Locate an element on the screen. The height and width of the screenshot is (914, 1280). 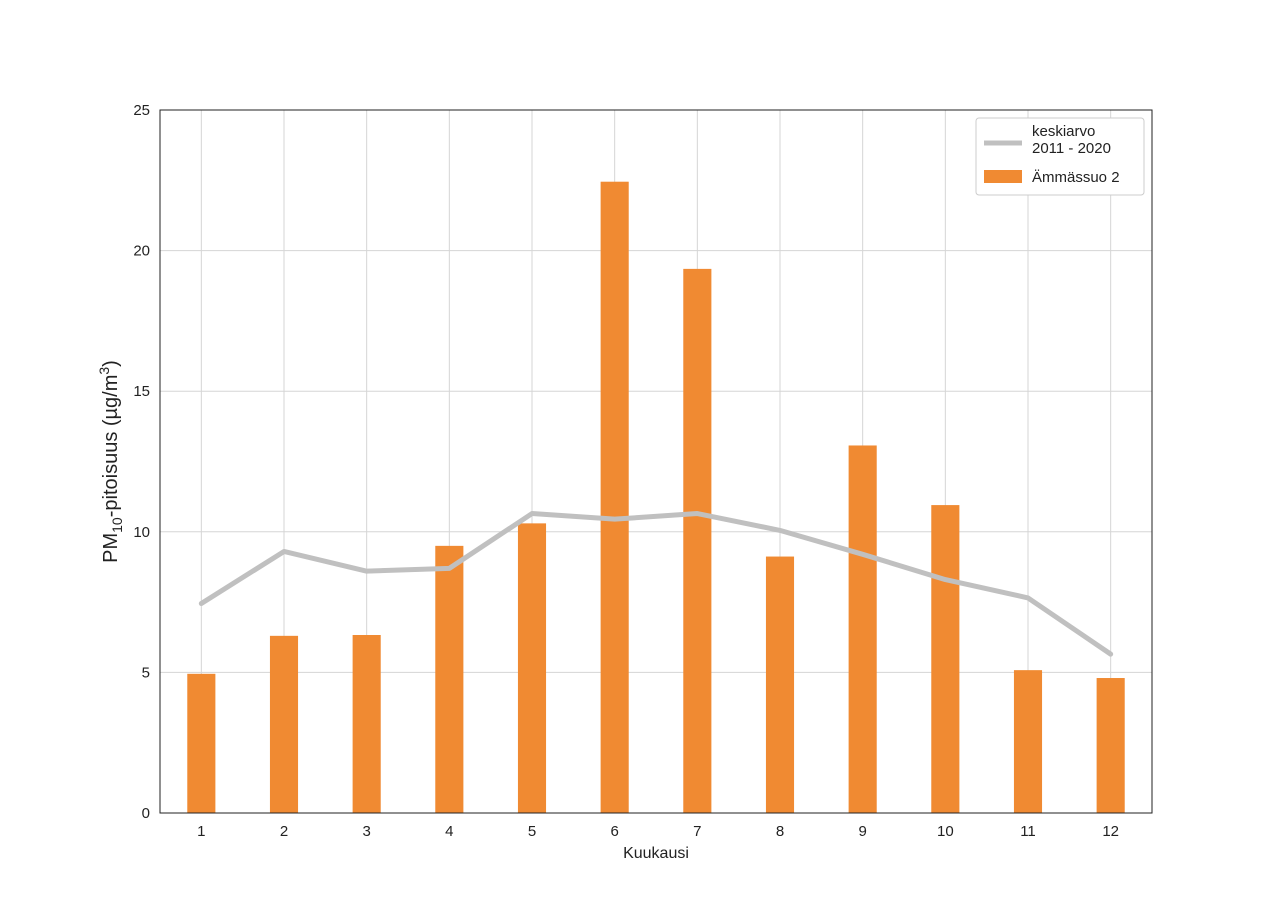
y-label-subscript: 10 is located at coordinates (117, 525).